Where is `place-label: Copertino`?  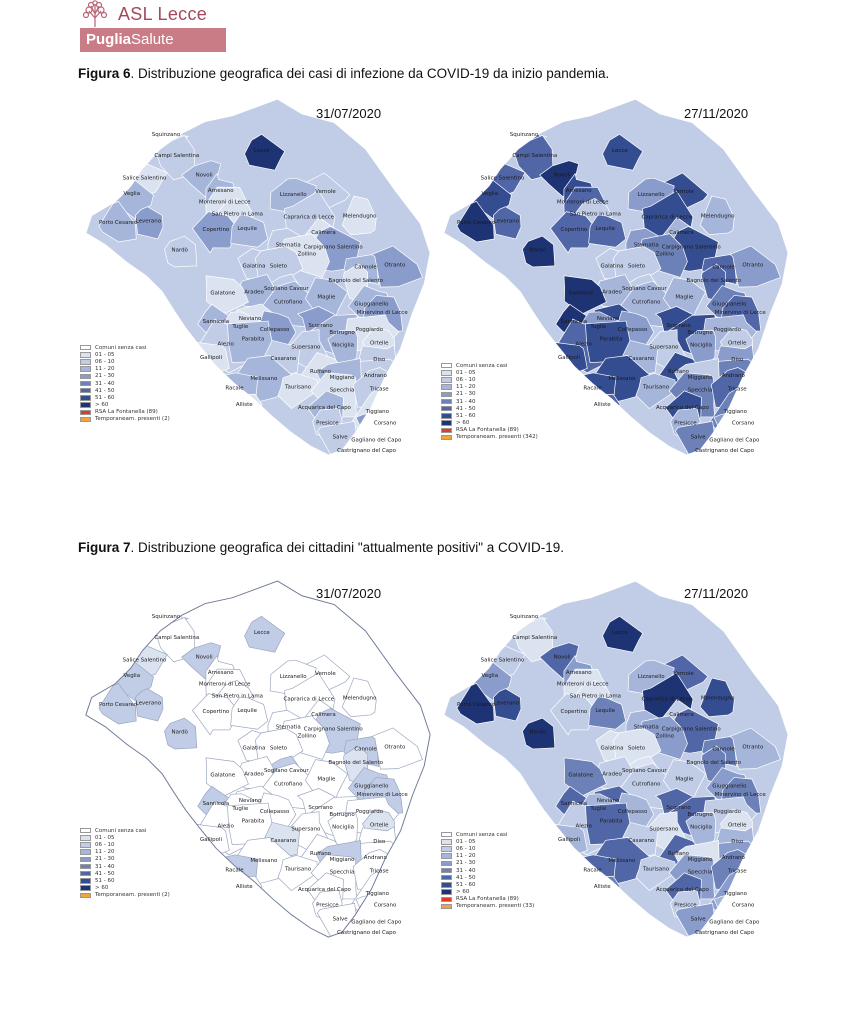
place-label: Copertino is located at coordinates (574, 712).